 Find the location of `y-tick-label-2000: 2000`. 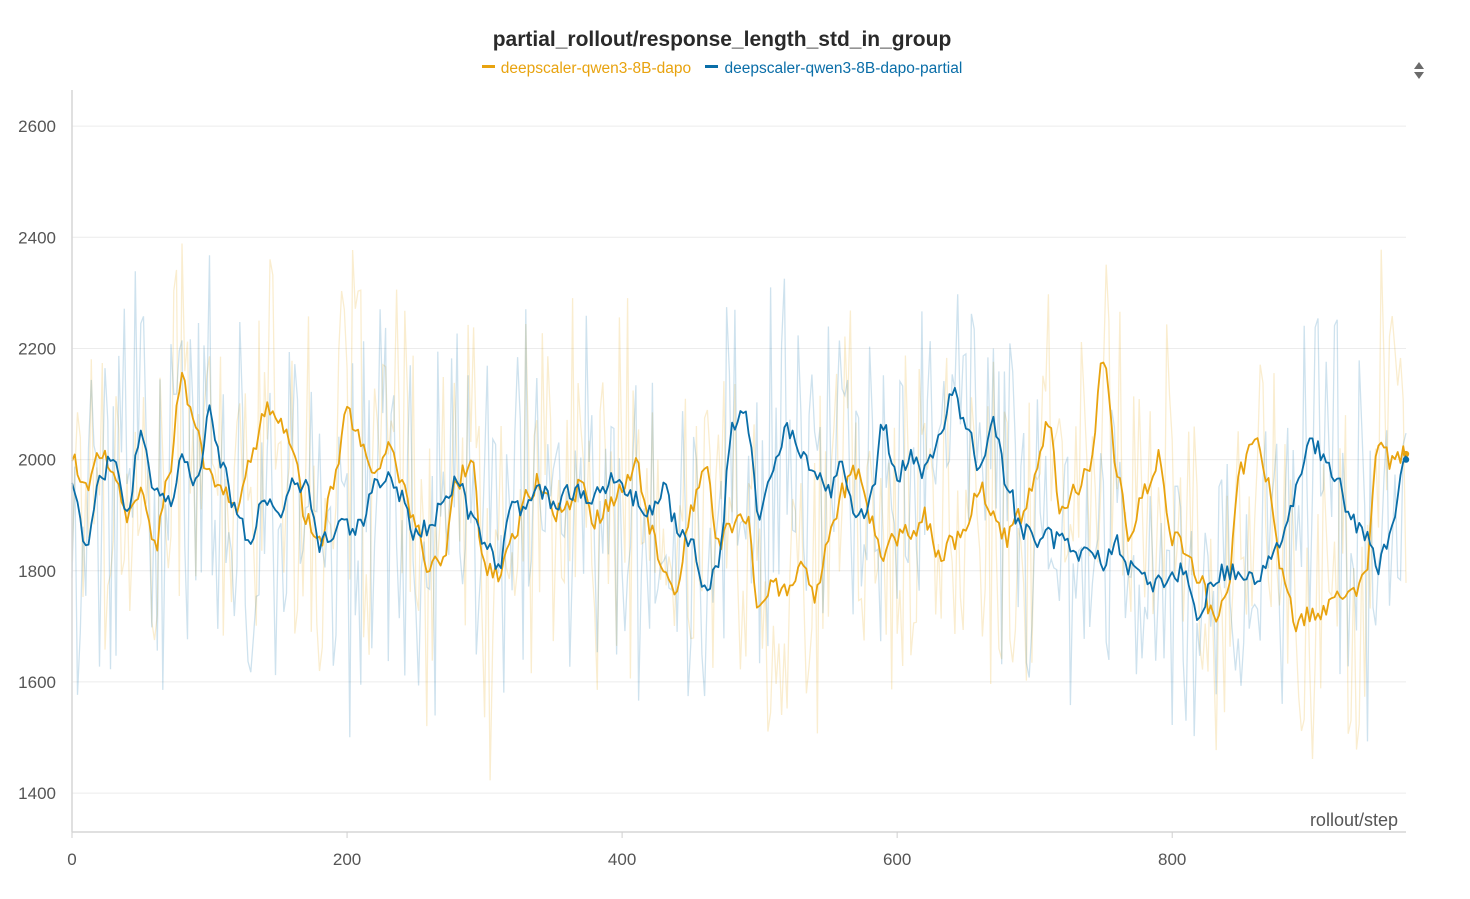

y-tick-label-2000: 2000 is located at coordinates (37, 460).